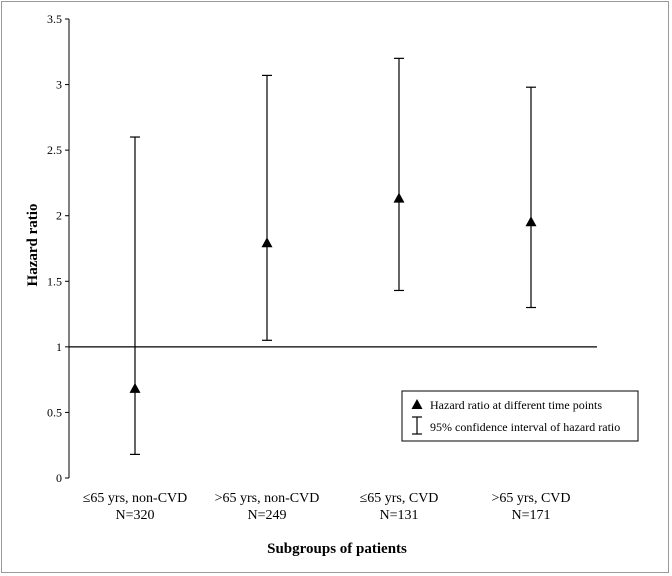 This screenshot has width=672, height=576. What do you see at coordinates (516, 405) in the screenshot?
I see `legend-point-label: Hazard ratio at different time points` at bounding box center [516, 405].